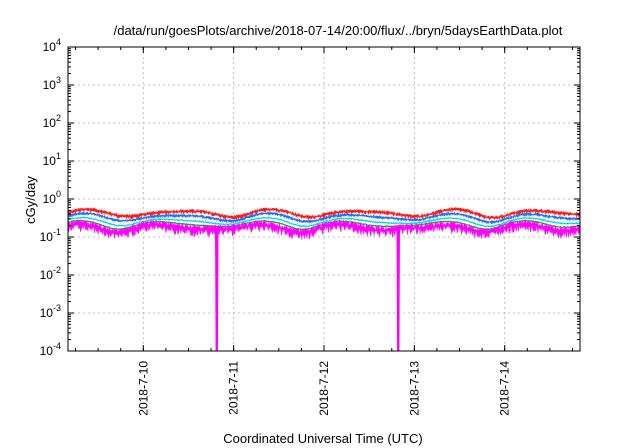 Image resolution: width=640 pixels, height=448 pixels. I want to click on y-tick-label: 10⁻⁴, so click(50, 349).